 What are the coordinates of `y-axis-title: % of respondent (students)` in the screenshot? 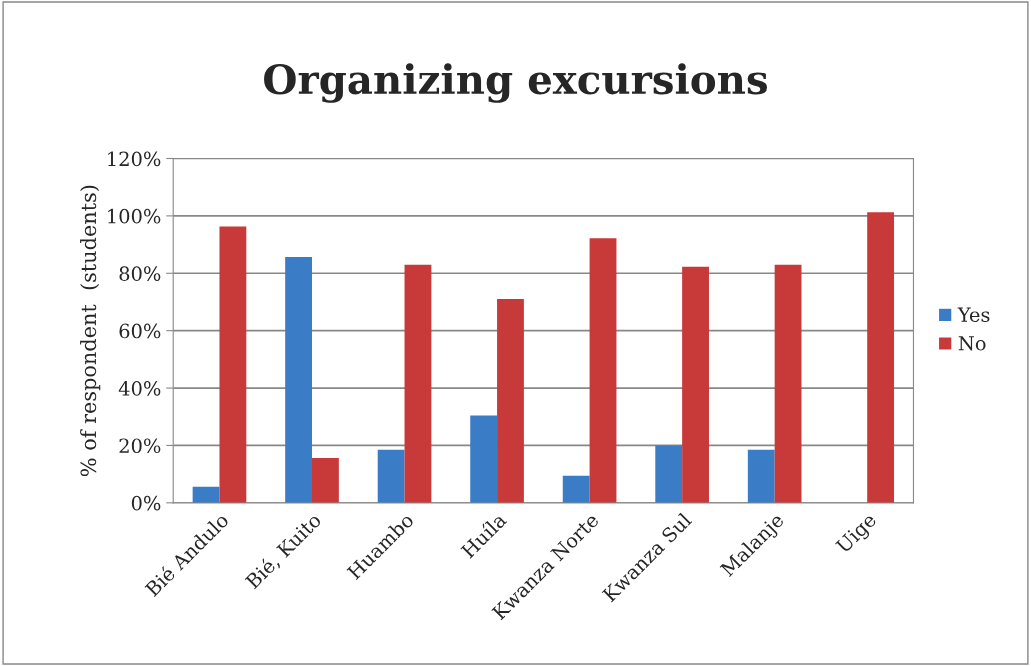 It's located at (90, 331).